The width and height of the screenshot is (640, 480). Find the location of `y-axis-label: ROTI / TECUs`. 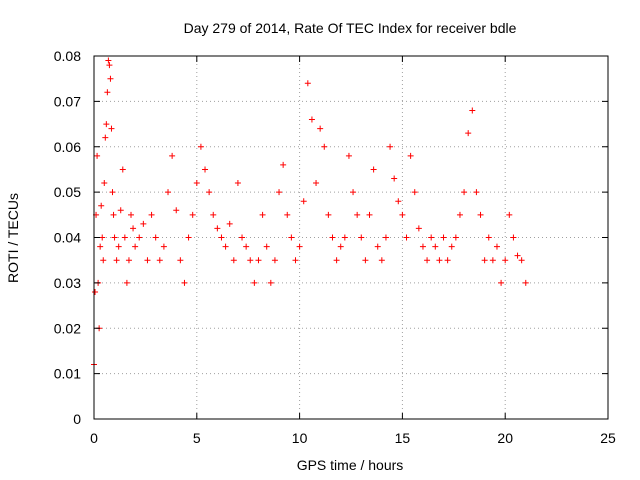

y-axis-label: ROTI / TECUs is located at coordinates (13, 238).